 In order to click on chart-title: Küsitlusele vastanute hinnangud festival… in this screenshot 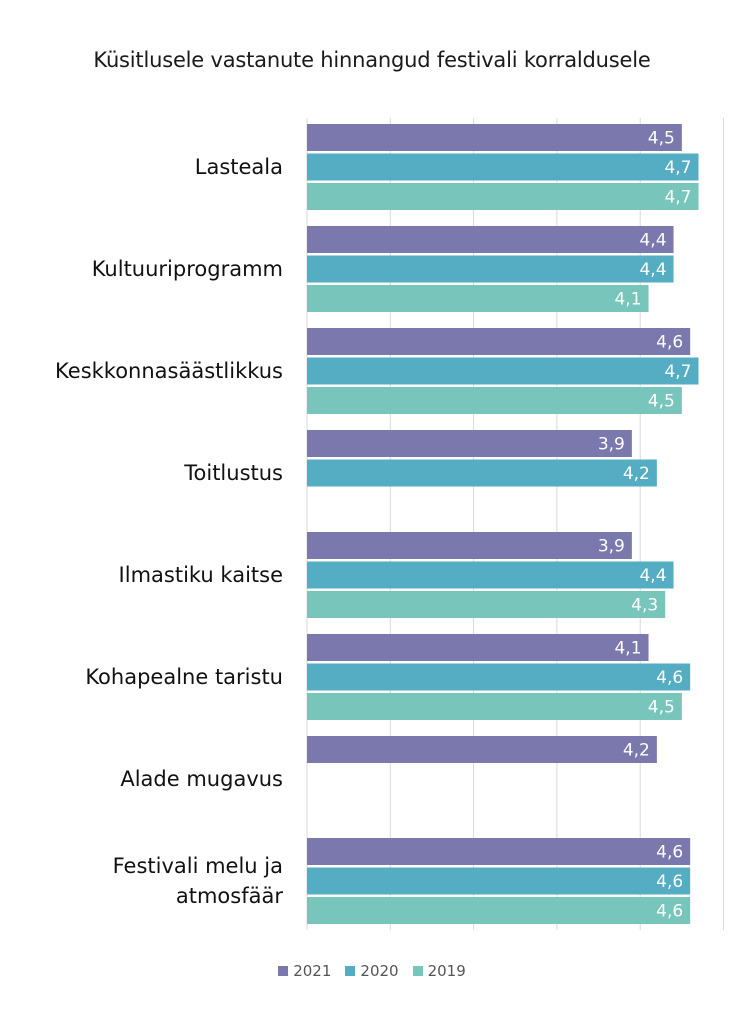, I will do `click(372, 60)`.